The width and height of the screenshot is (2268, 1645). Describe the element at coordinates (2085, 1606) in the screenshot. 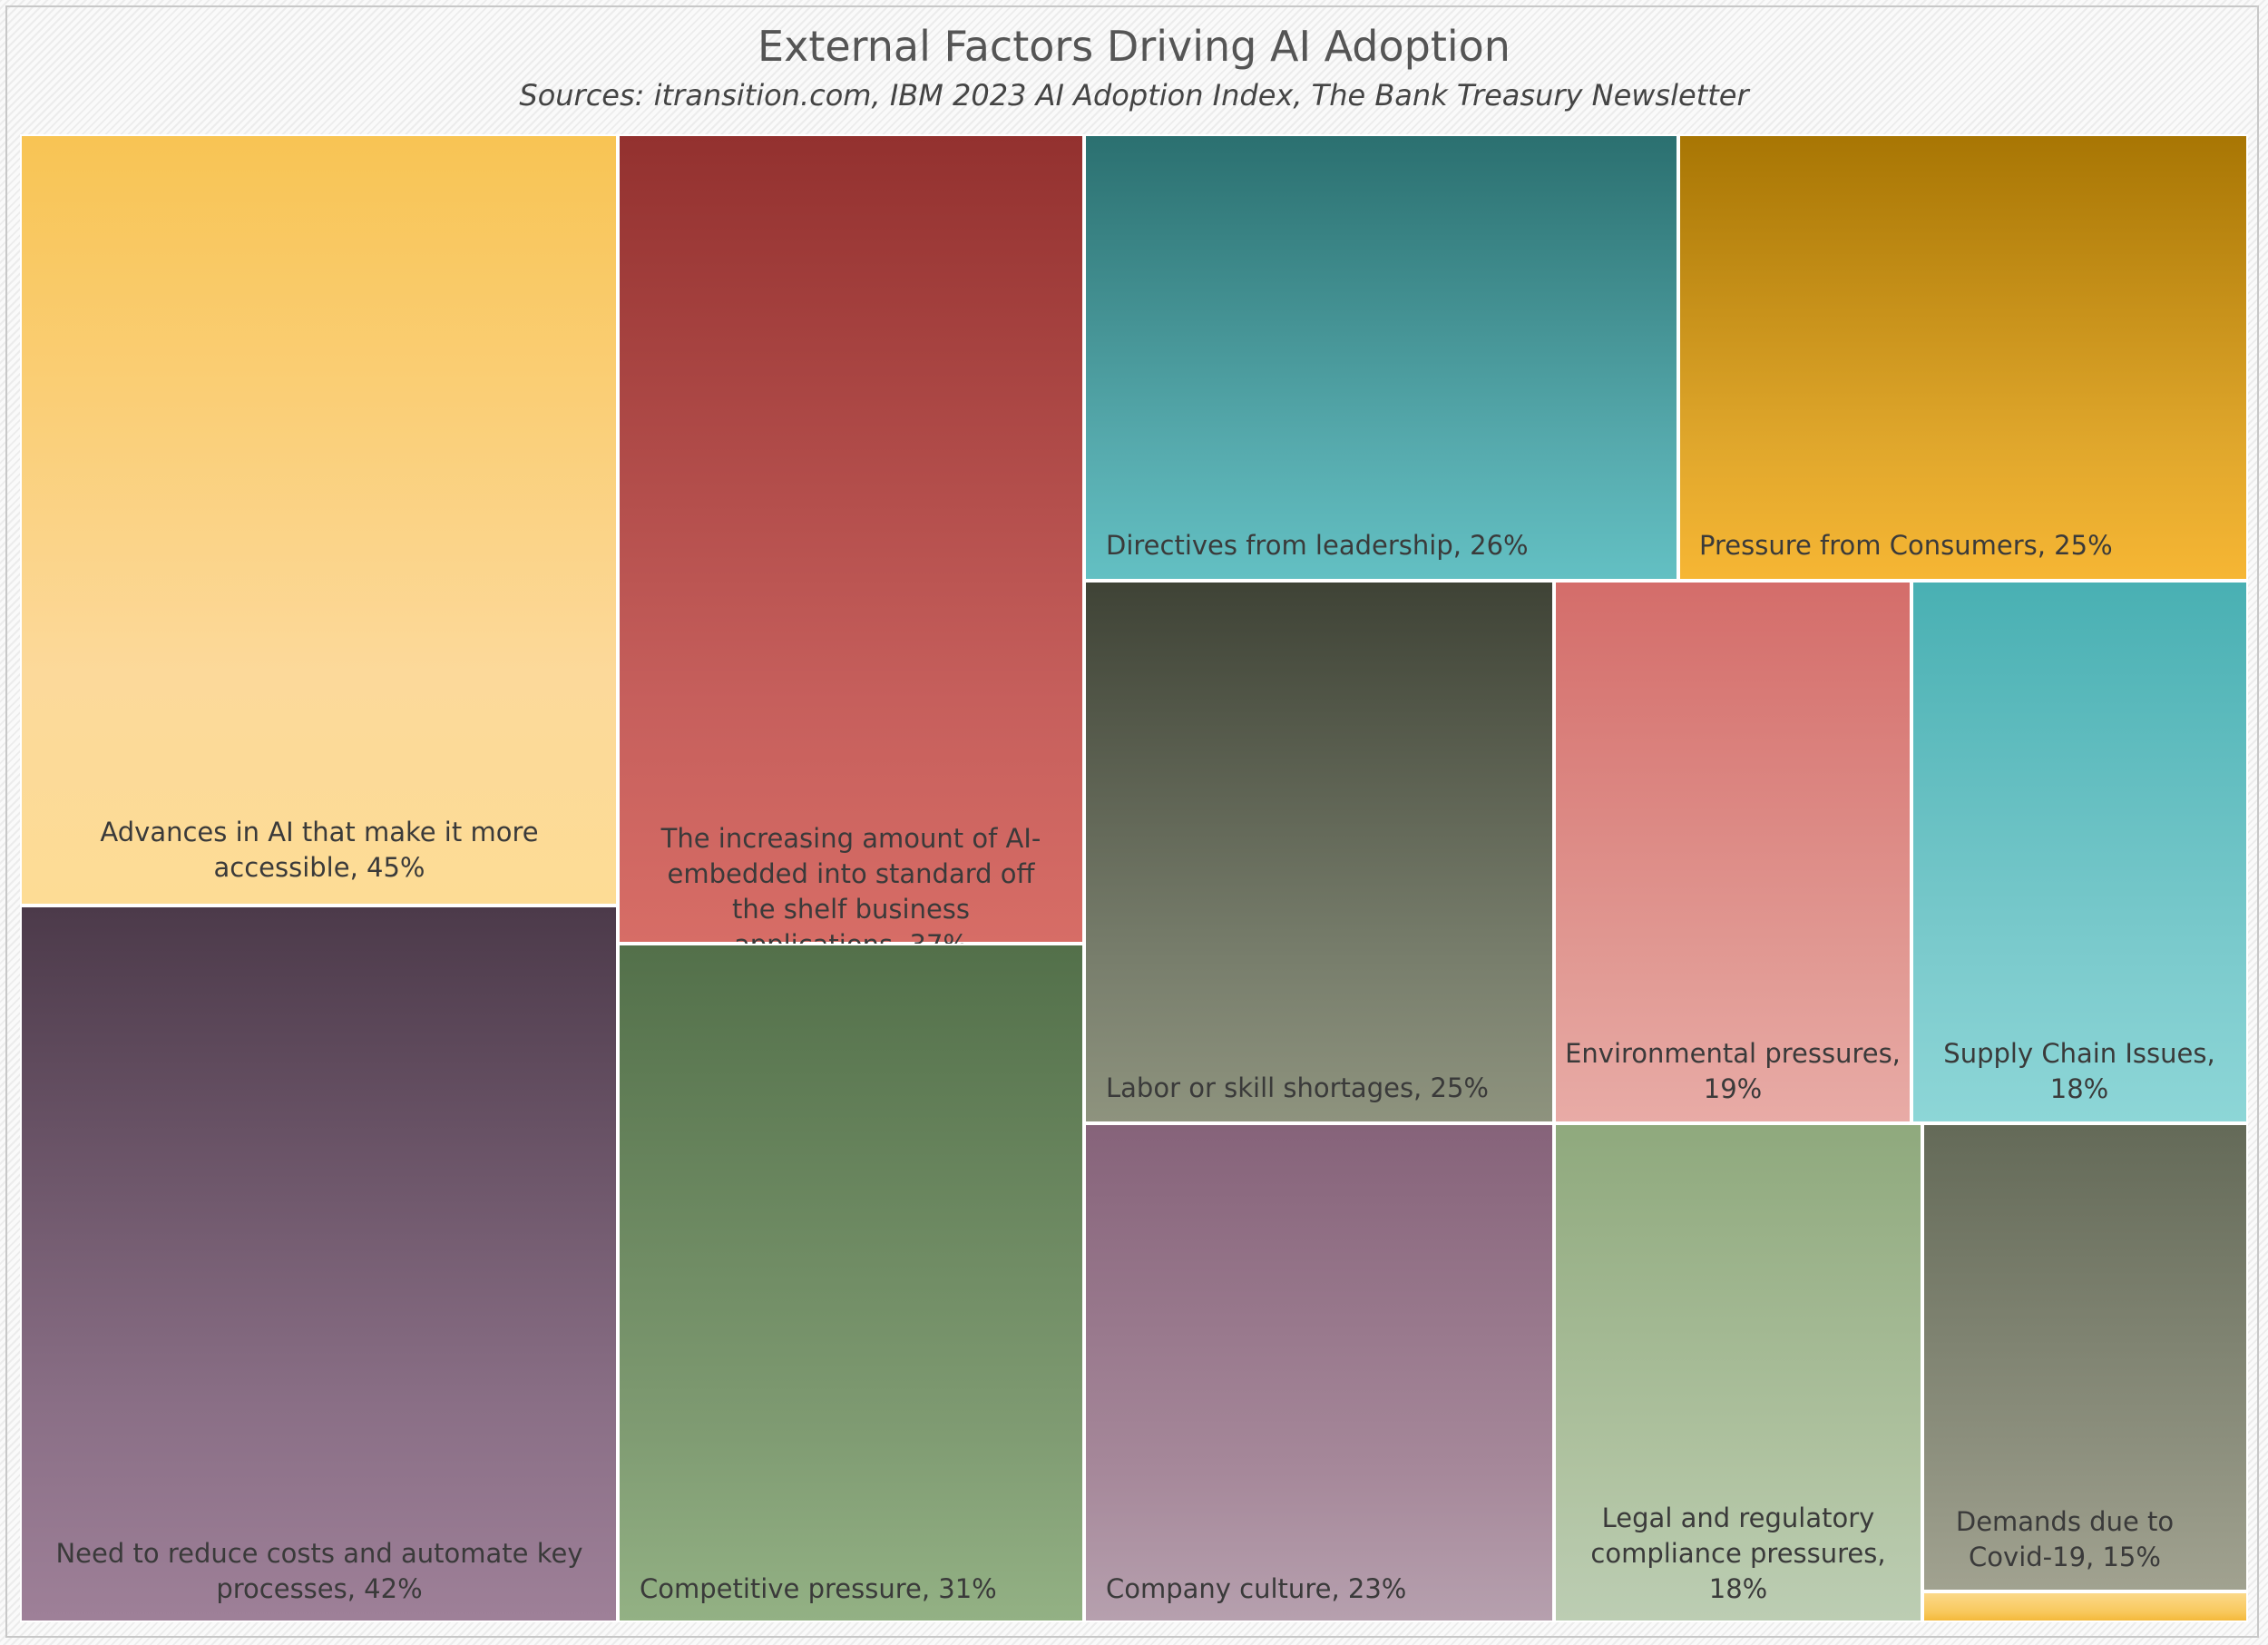

I see `treemap-tile-other-small` at that location.